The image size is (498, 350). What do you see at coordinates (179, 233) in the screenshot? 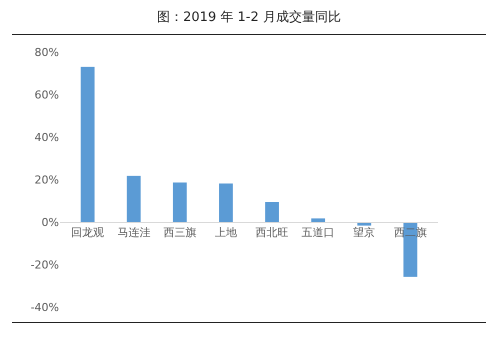
I see `x-tick-label: 西三旗` at bounding box center [179, 233].